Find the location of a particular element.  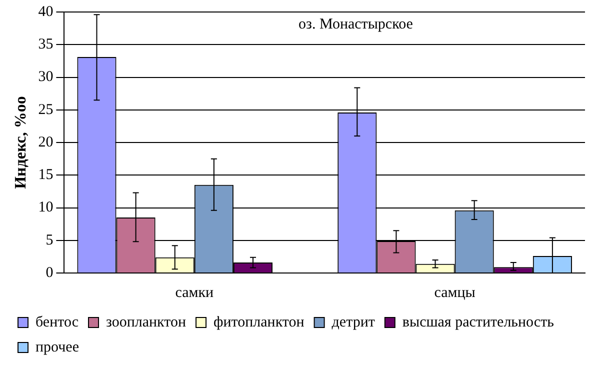

y-tick-label: 30 is located at coordinates (46, 77).